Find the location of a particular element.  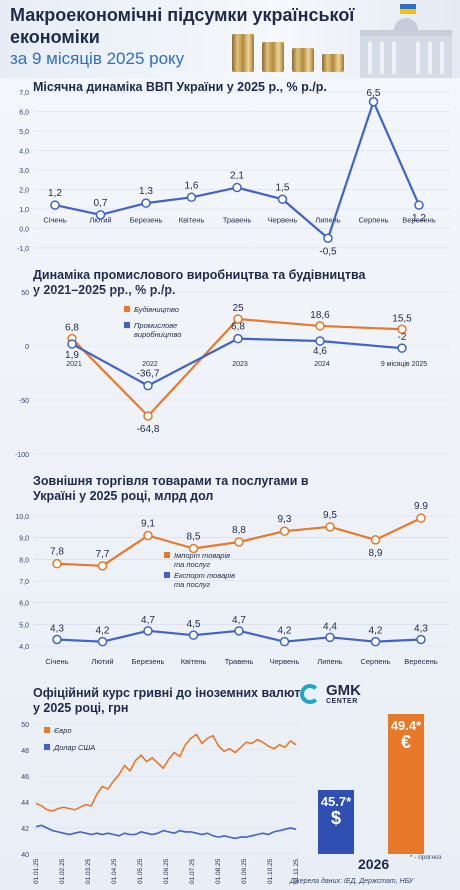

trade-category-label: Липень is located at coordinates (329, 661).